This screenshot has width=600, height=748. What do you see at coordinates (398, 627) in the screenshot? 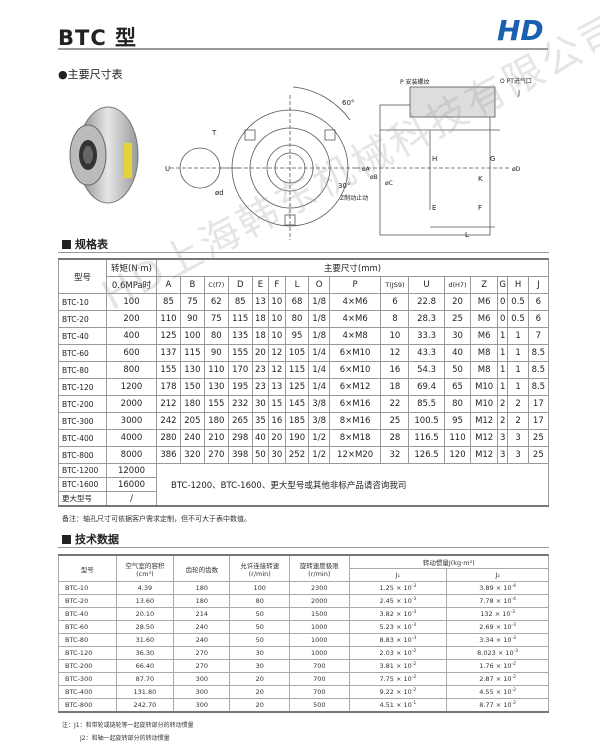
I see `table-cell: 5.23 × 10-3` at bounding box center [398, 627].